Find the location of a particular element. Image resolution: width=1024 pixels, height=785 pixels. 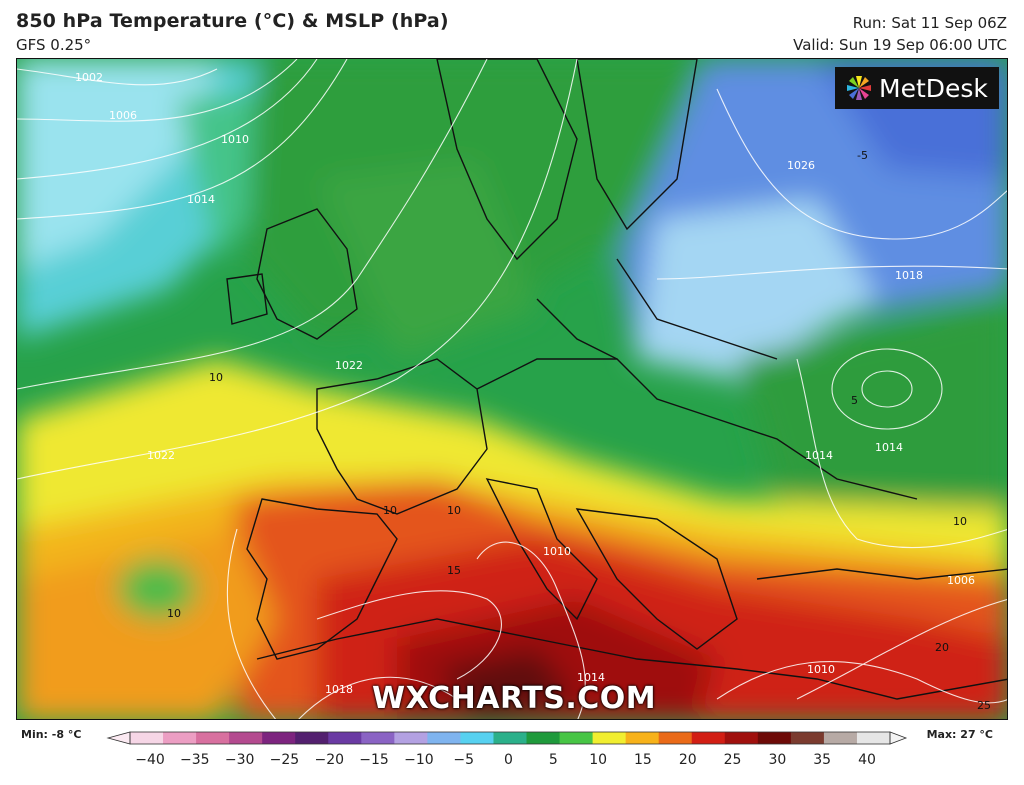

chart-title: 850 hPa Temperature (°C) & MSLP (hPa) is located at coordinates (232, 21).